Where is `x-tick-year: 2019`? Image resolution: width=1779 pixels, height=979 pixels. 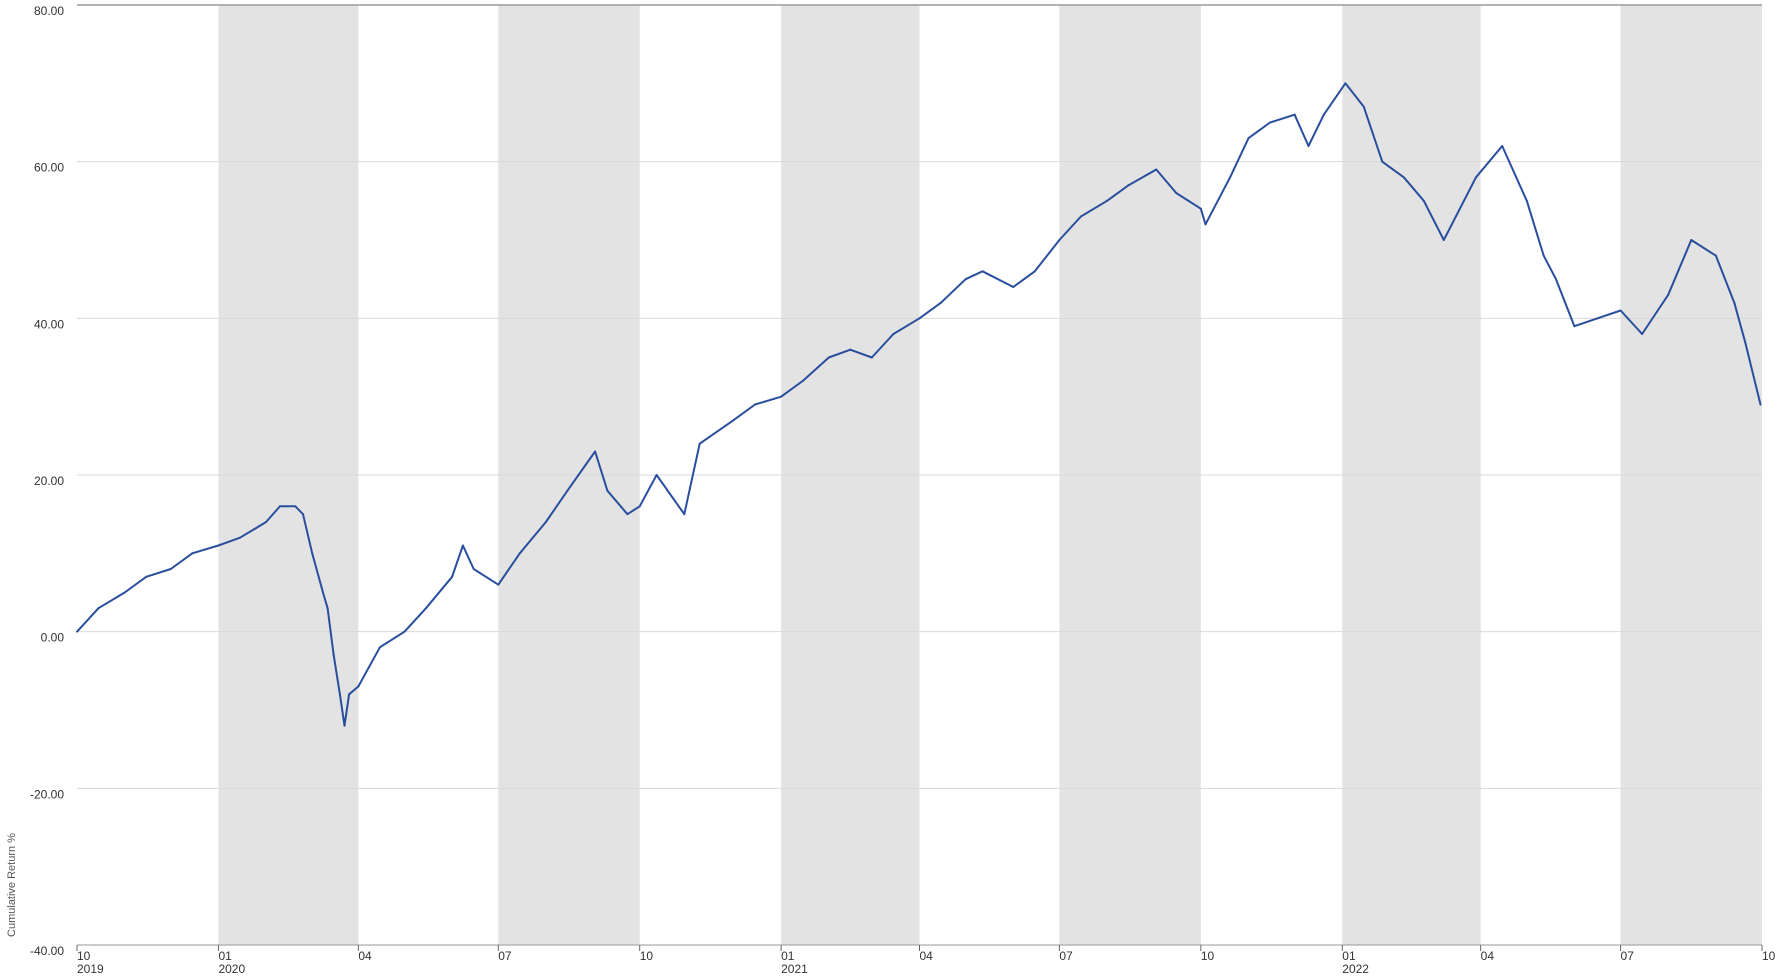
x-tick-year: 2019 is located at coordinates (90, 969).